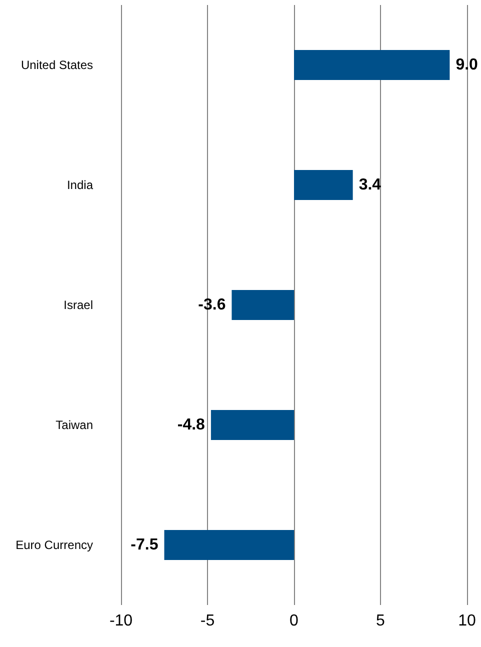 The image size is (481, 647). Describe the element at coordinates (54, 545) in the screenshot. I see `y-tick-label: Euro Currency` at that location.